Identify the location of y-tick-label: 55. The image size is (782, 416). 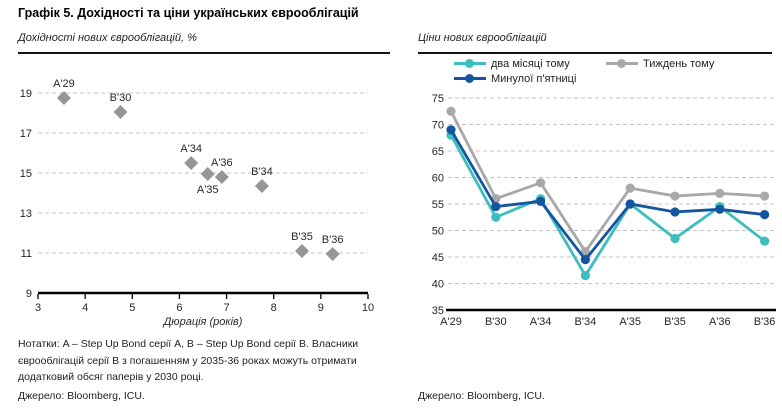
(438, 205).